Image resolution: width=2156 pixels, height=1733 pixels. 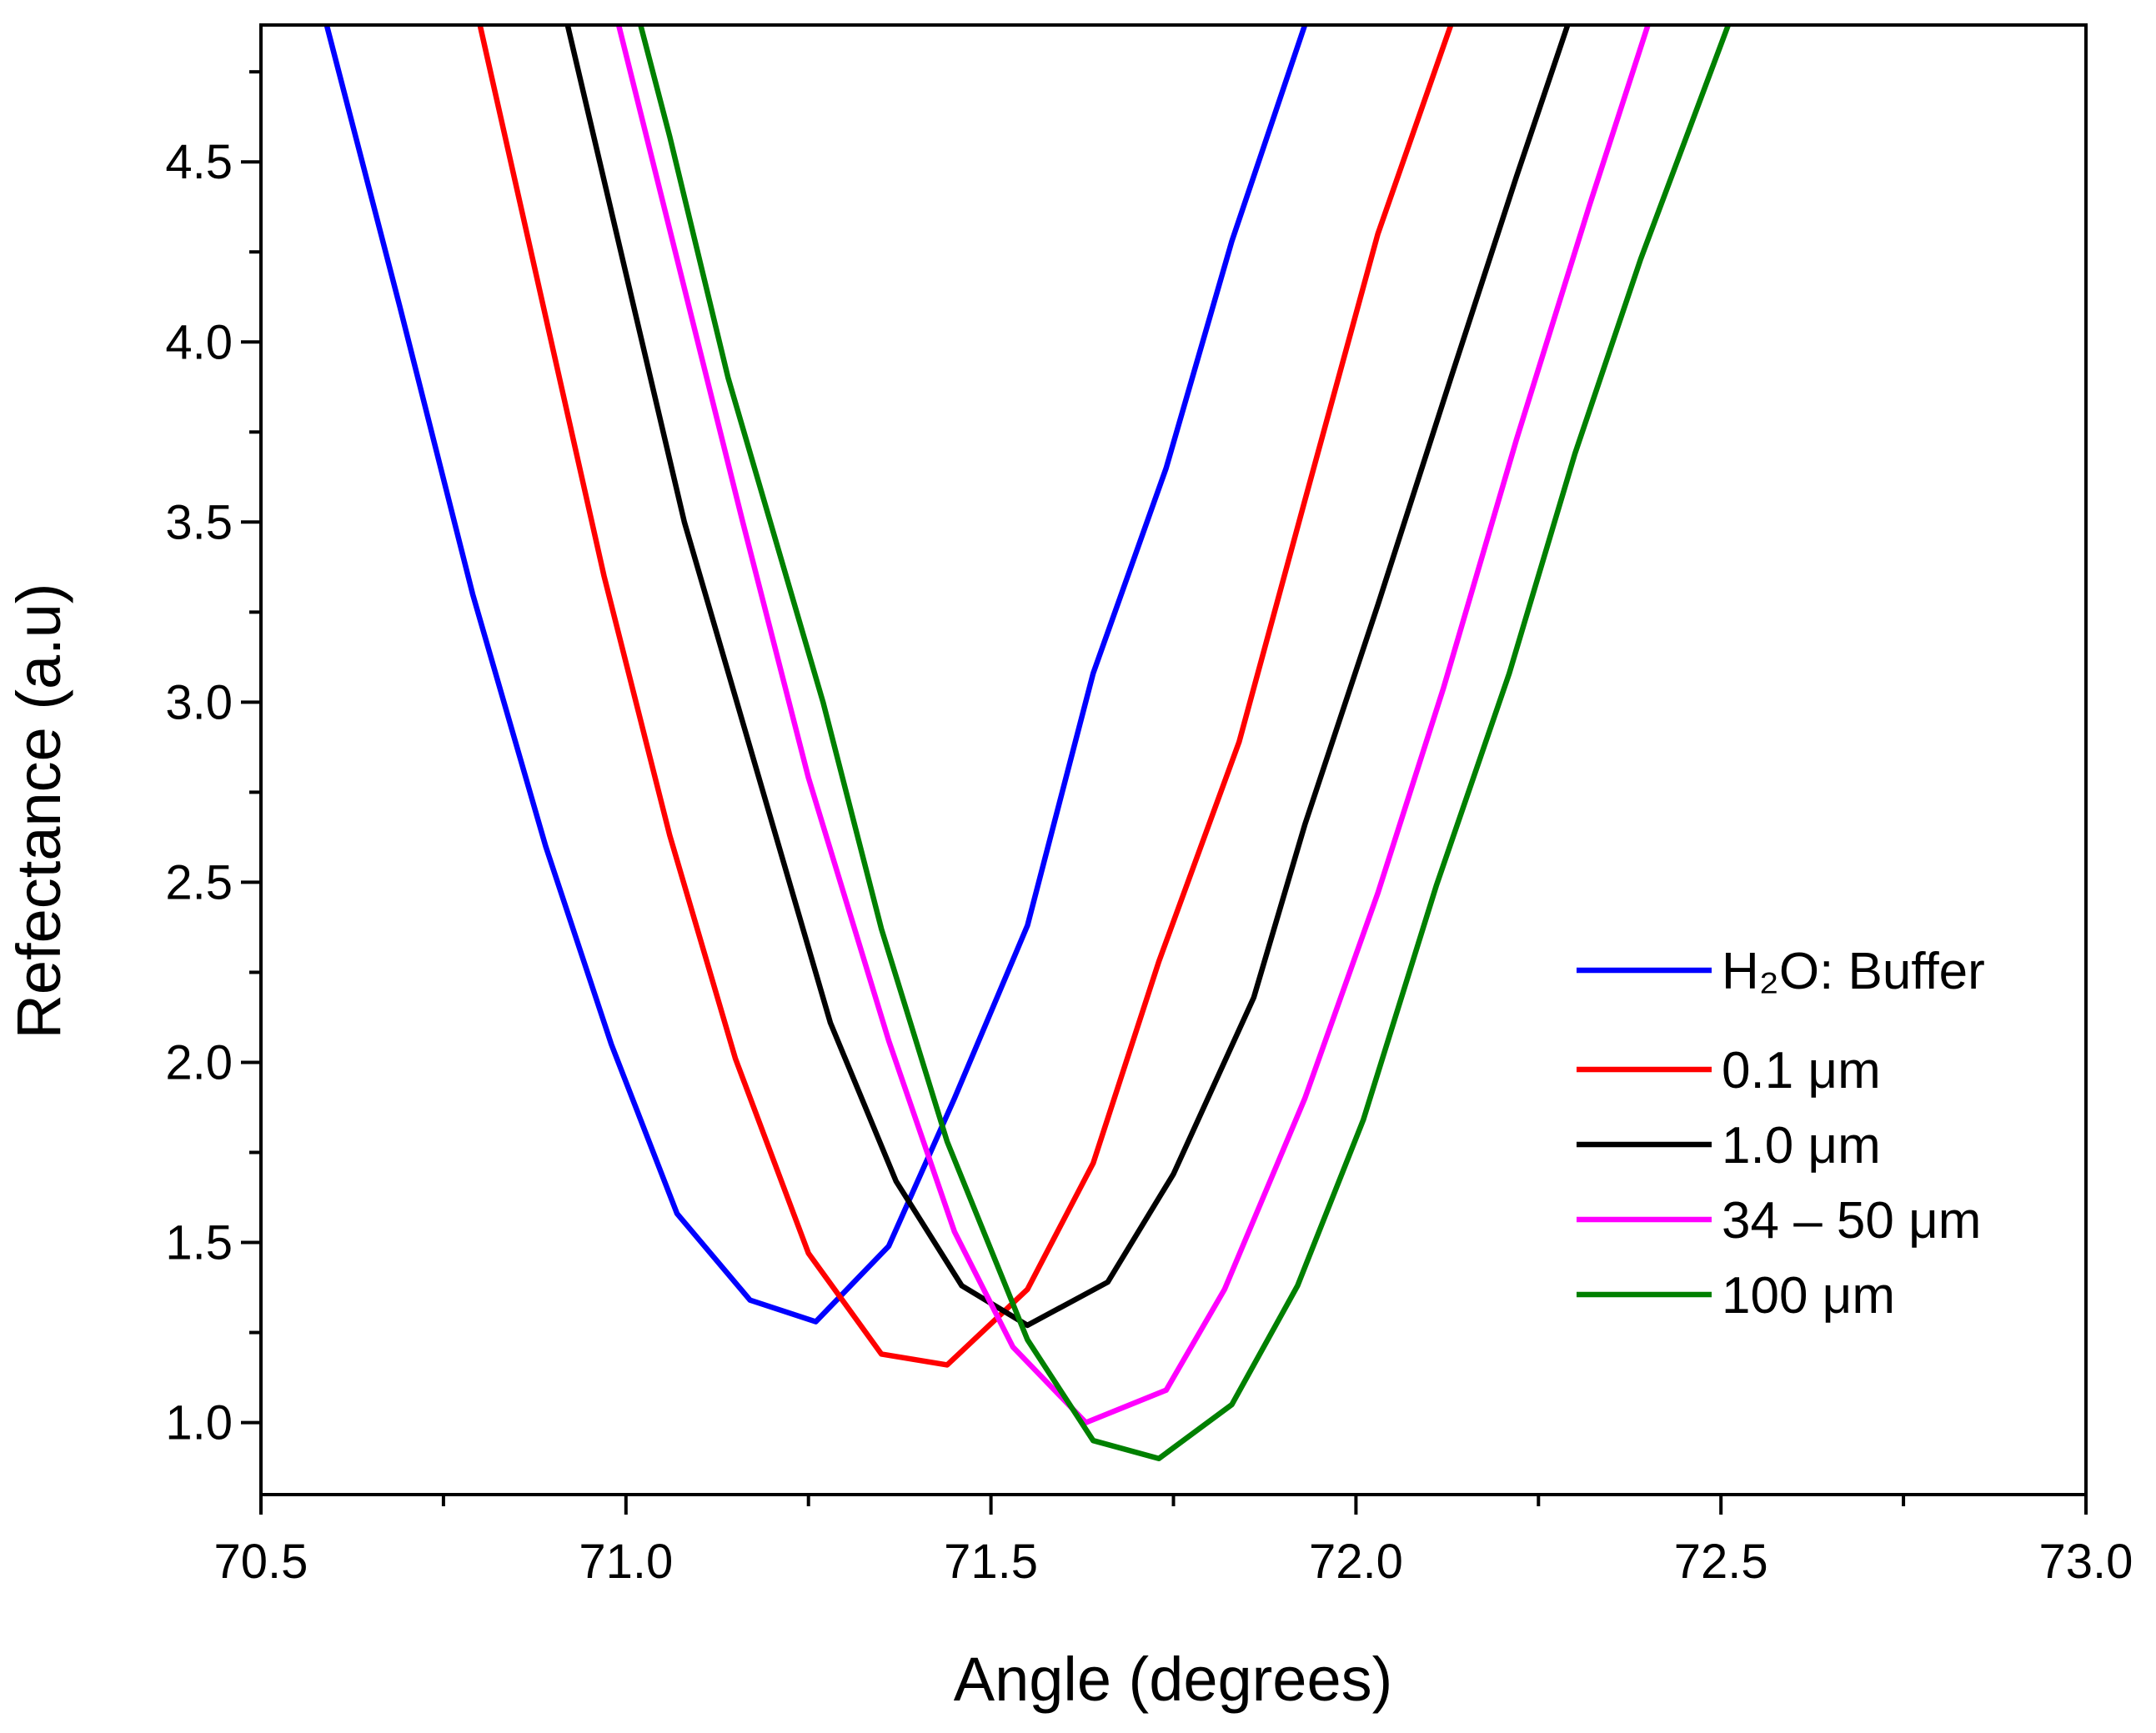 I want to click on x-tick-label: 71.0, so click(x=626, y=1562).